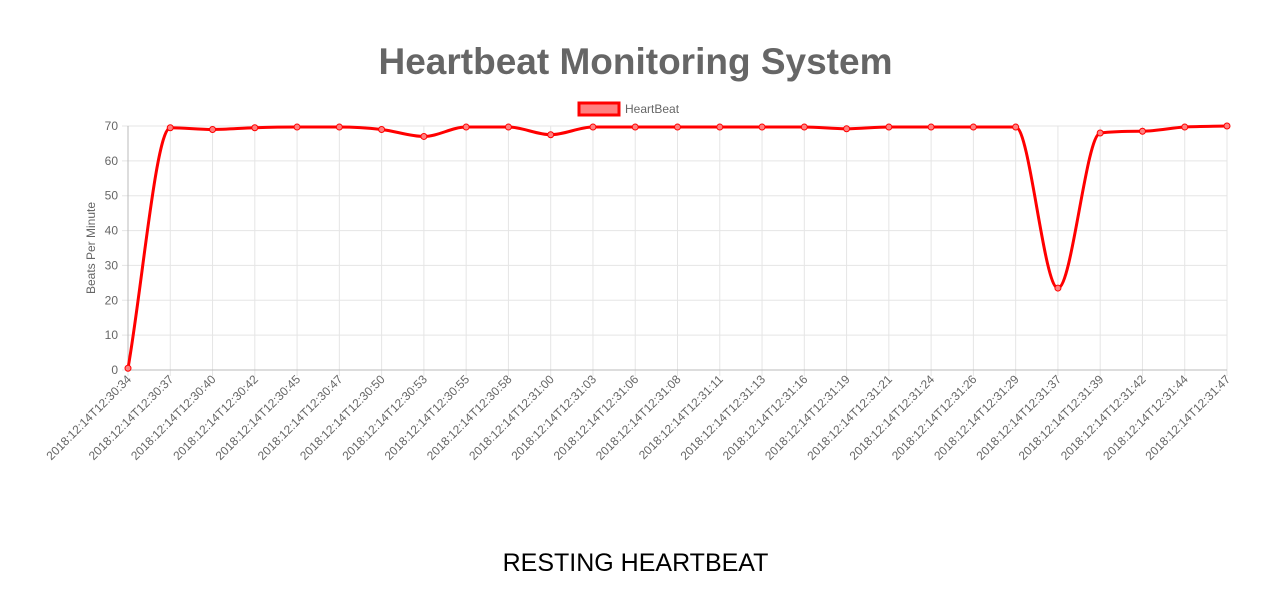 The width and height of the screenshot is (1271, 604). Describe the element at coordinates (1188, 417) in the screenshot. I see `x-tick-label: 2018:12:14T12:31:47` at that location.